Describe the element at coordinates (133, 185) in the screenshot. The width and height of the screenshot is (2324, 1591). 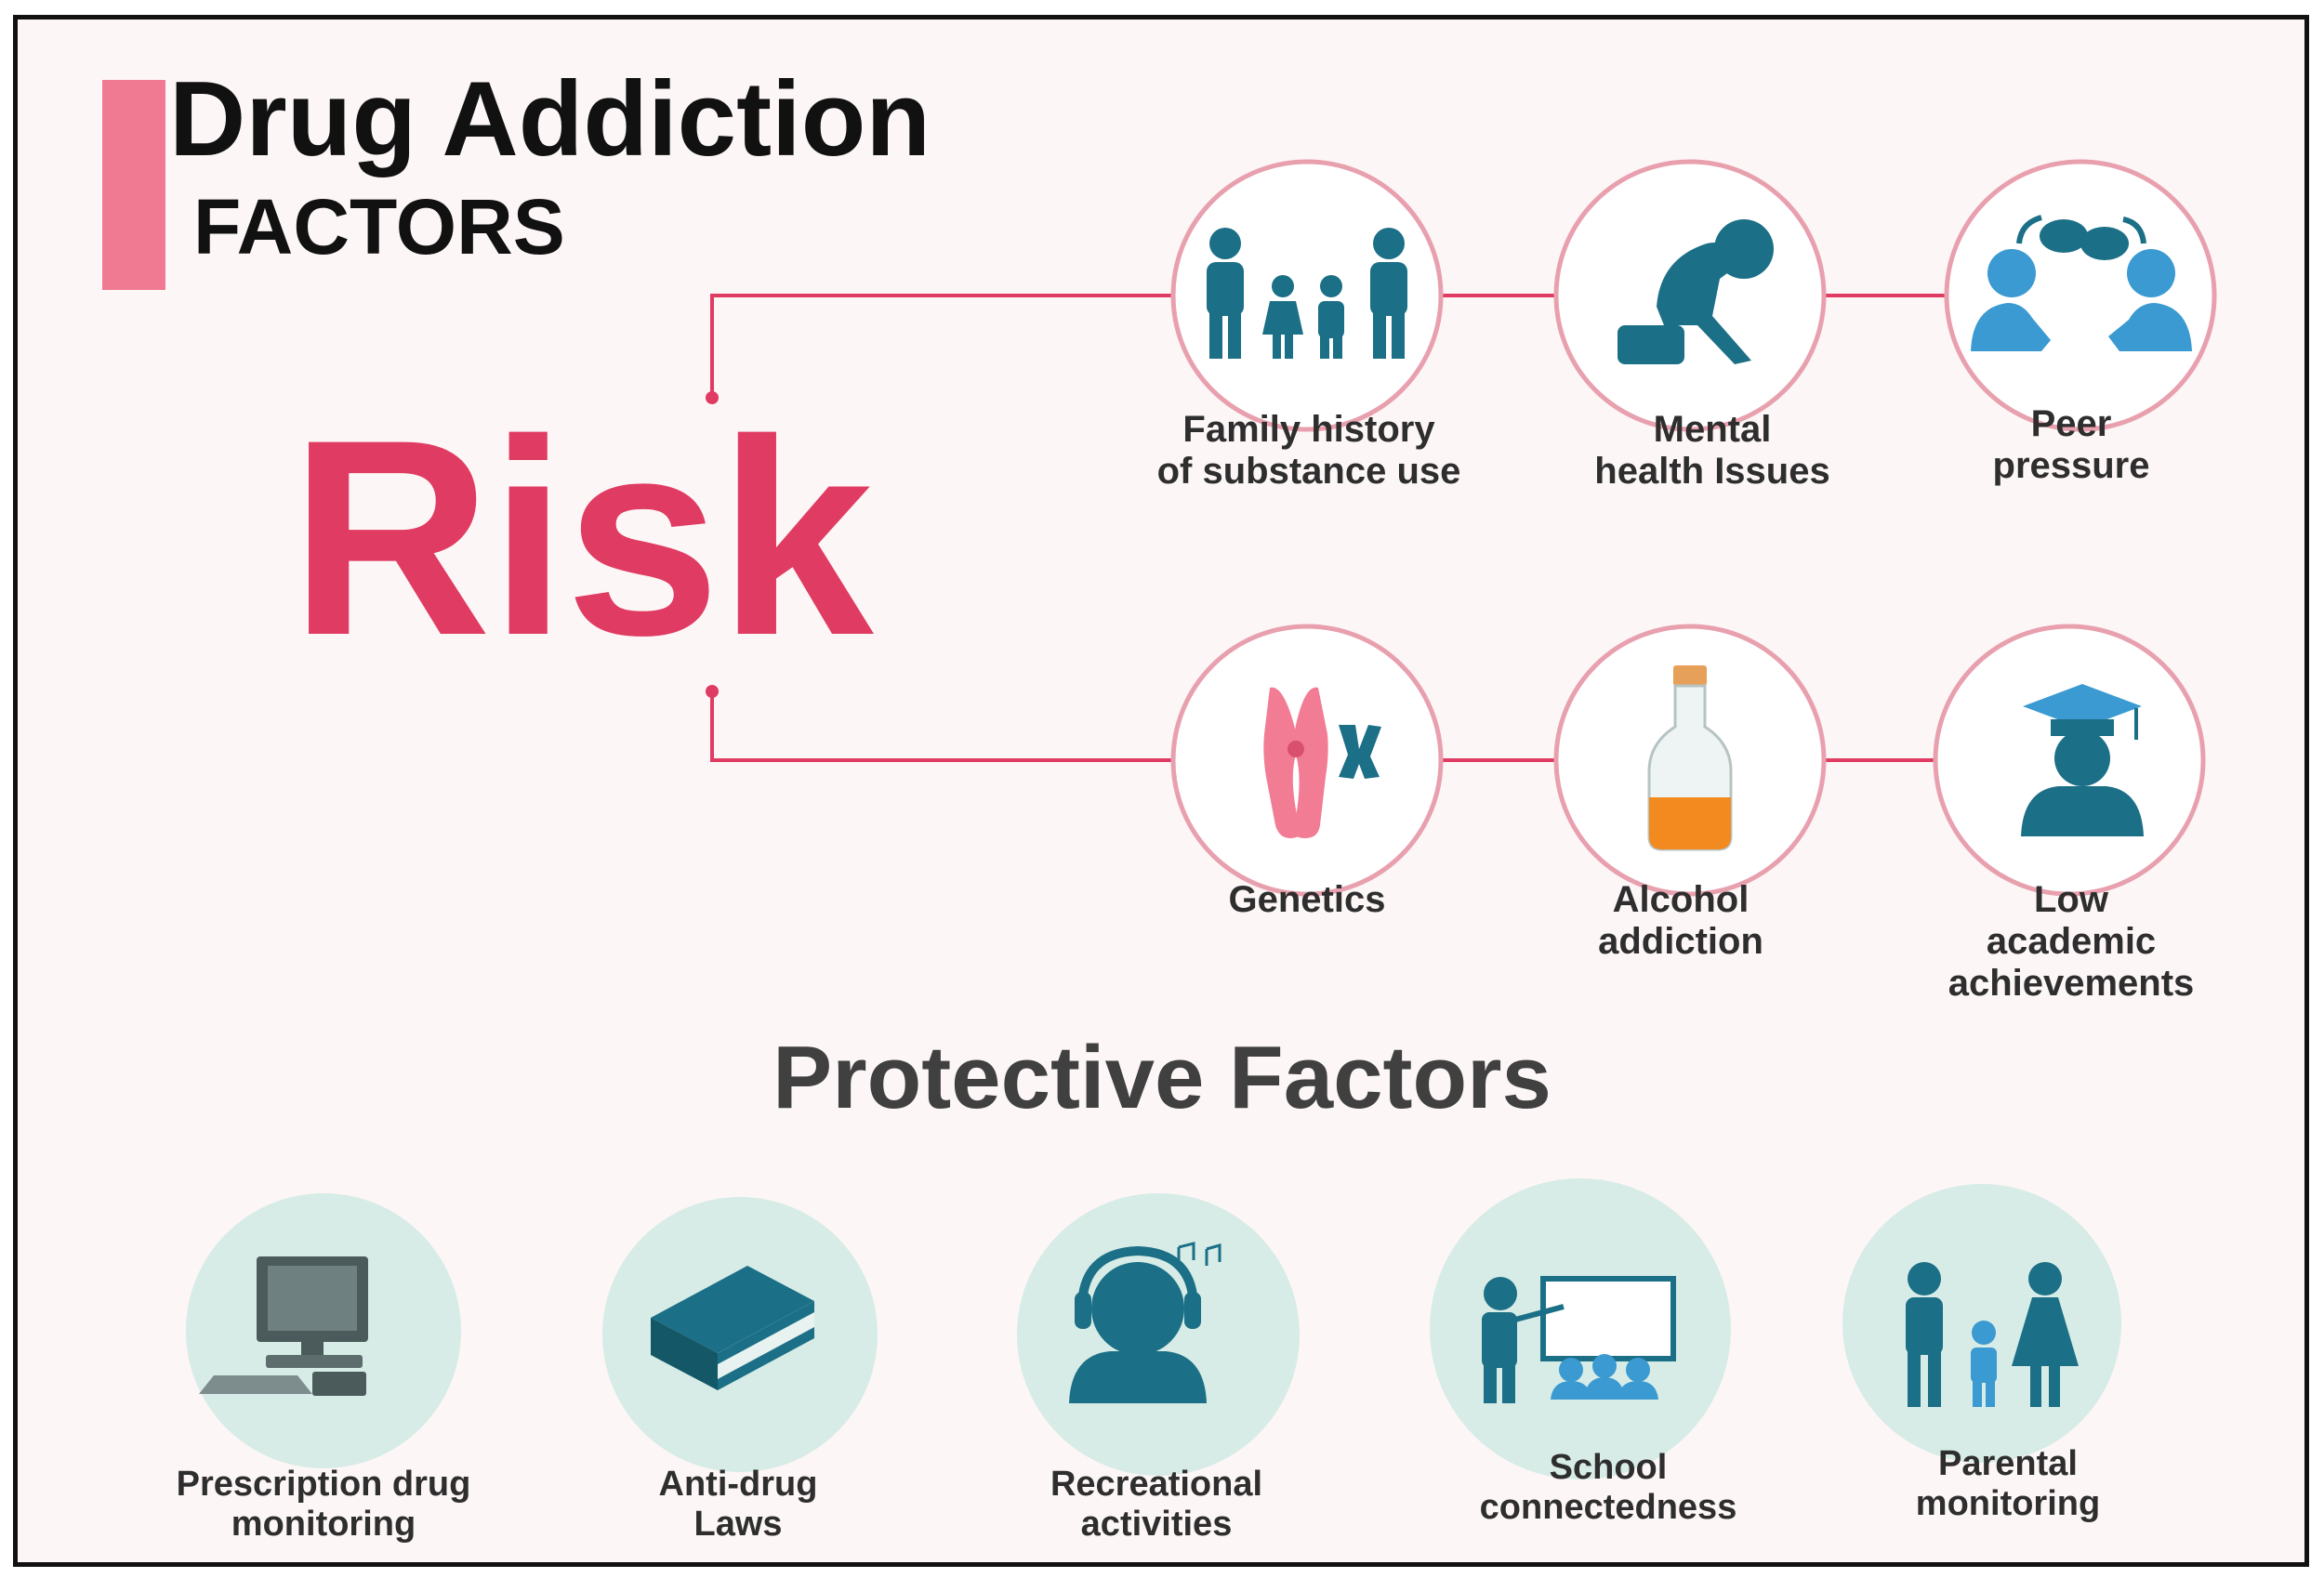
I see `title-accent-bar` at that location.